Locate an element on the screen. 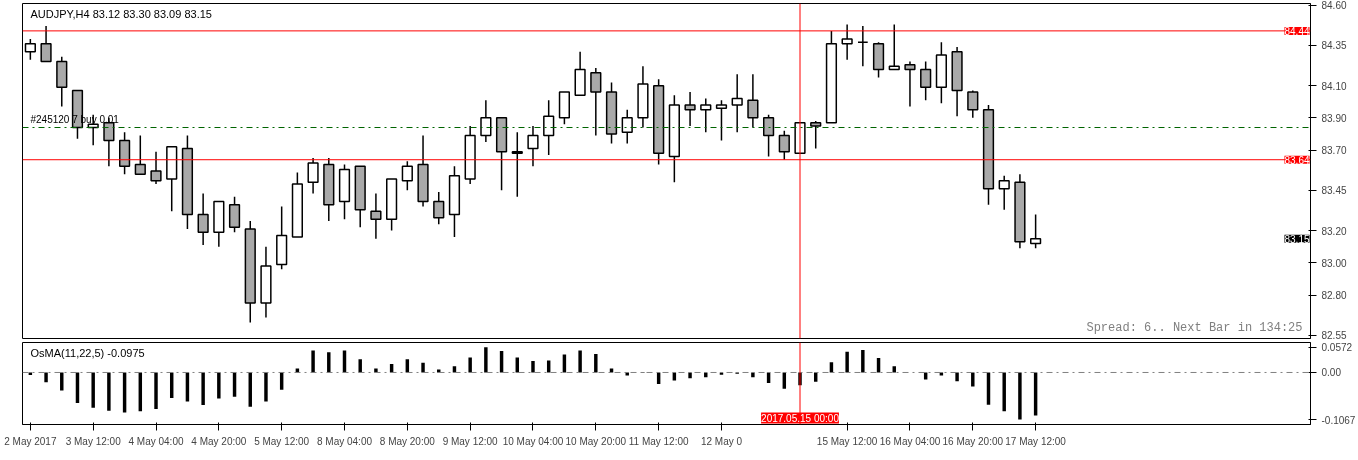 This screenshot has height=460, width=1358. y-tick-label: 82.55 is located at coordinates (1334, 336).